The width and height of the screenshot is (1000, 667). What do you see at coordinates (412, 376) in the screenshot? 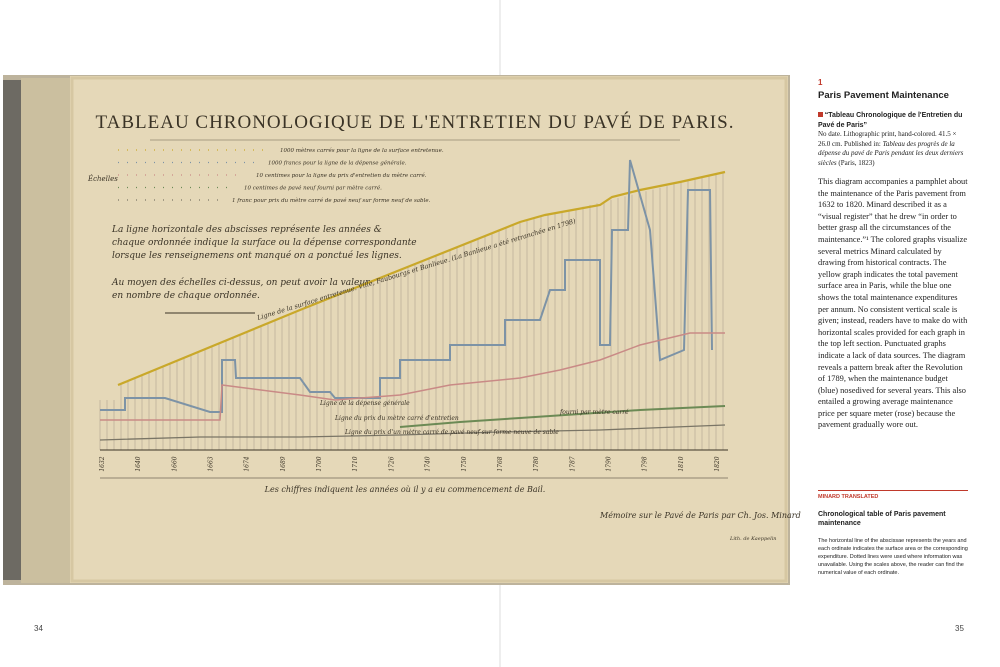
I see `price-line` at bounding box center [412, 376].